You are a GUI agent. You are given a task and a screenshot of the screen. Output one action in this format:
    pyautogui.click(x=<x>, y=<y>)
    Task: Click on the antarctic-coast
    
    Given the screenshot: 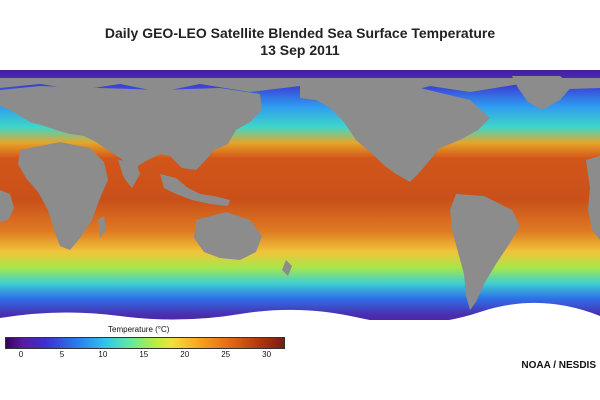 What is the action you would take?
    pyautogui.click(x=300, y=316)
    